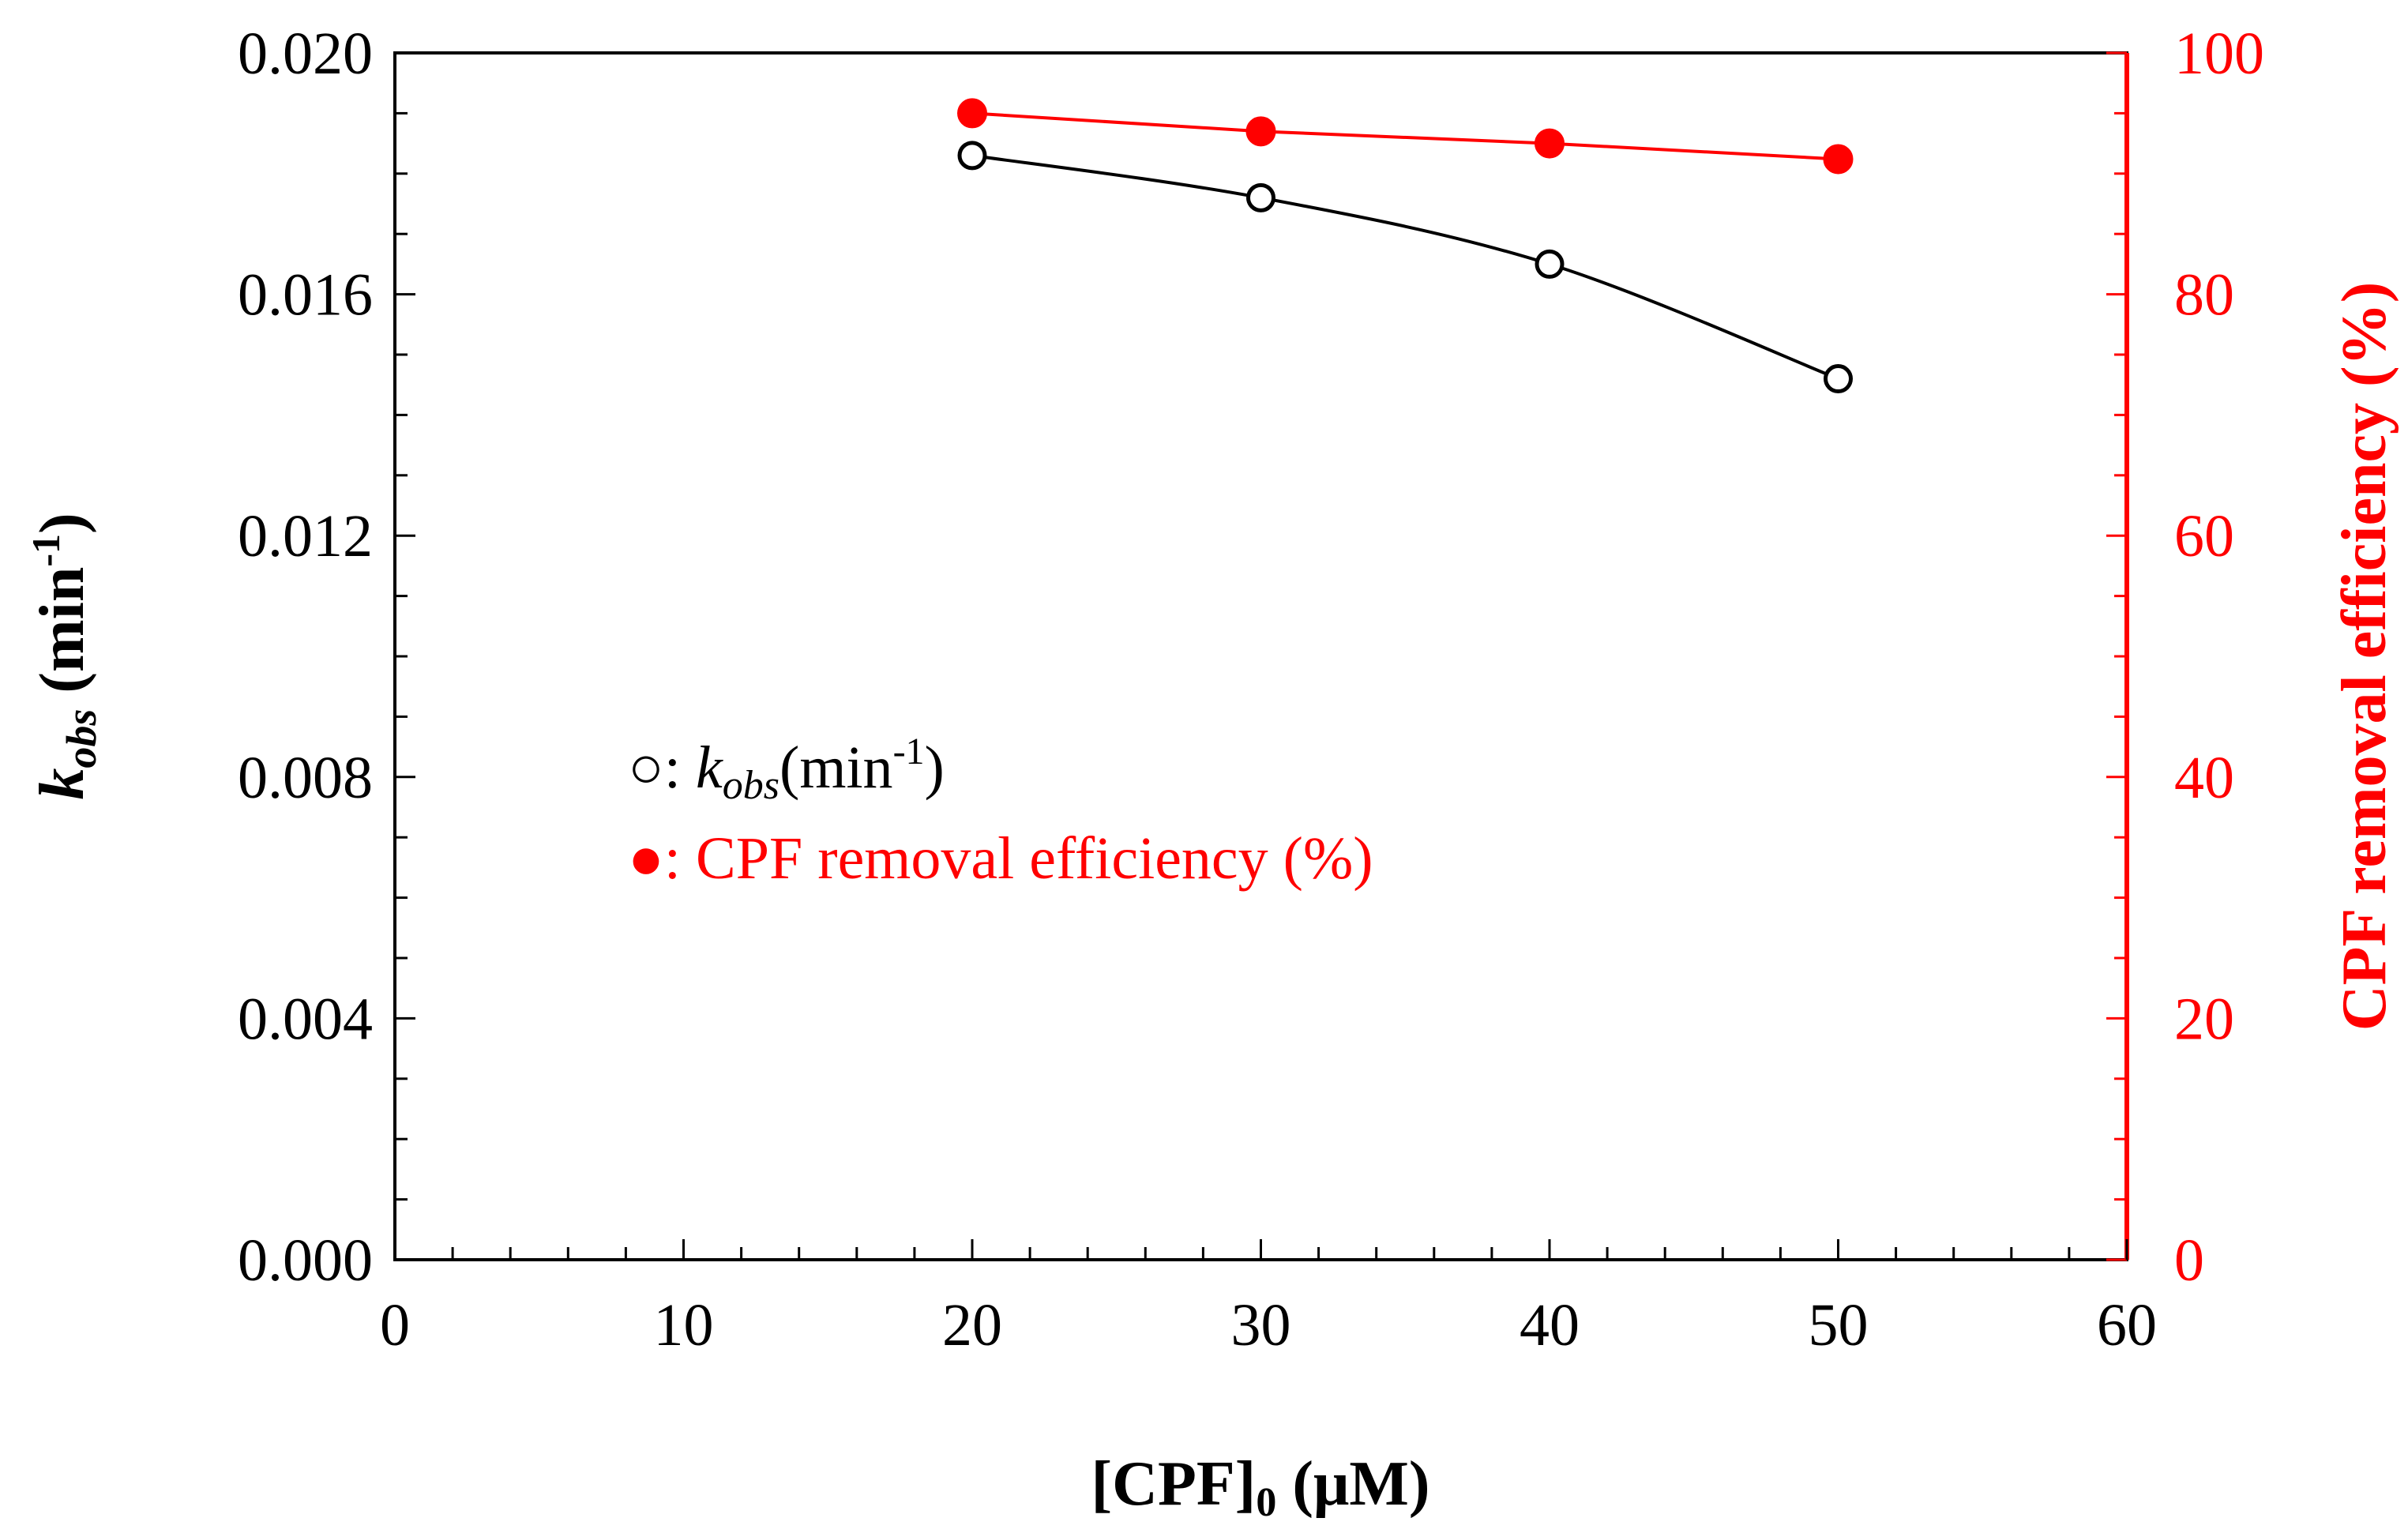  Describe the element at coordinates (1550, 1325) in the screenshot. I see `x-tick-label: 40` at that location.